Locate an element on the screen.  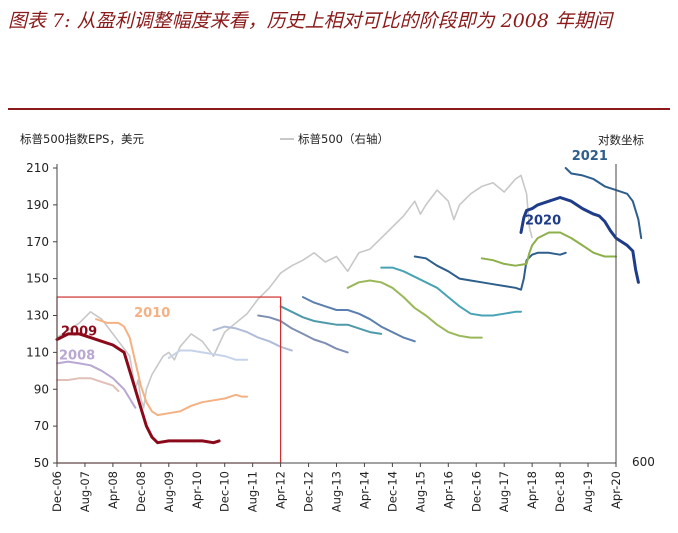
y-tick-label: 130 is located at coordinates (37, 316).